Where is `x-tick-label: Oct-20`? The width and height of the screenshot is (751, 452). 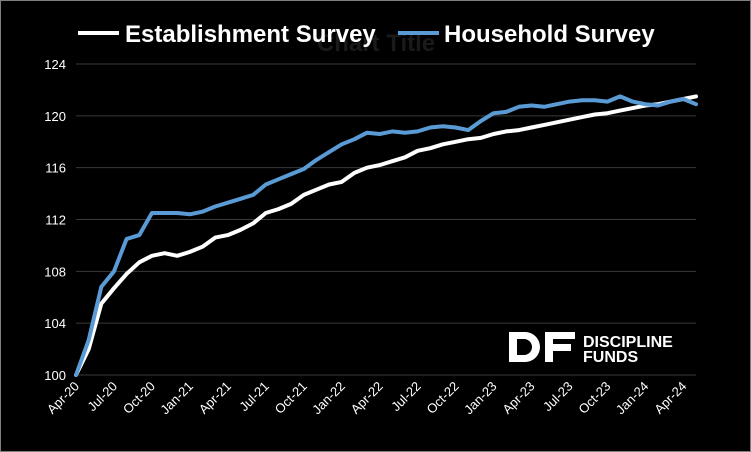 x-tick-label: Oct-20 is located at coordinates (139, 398).